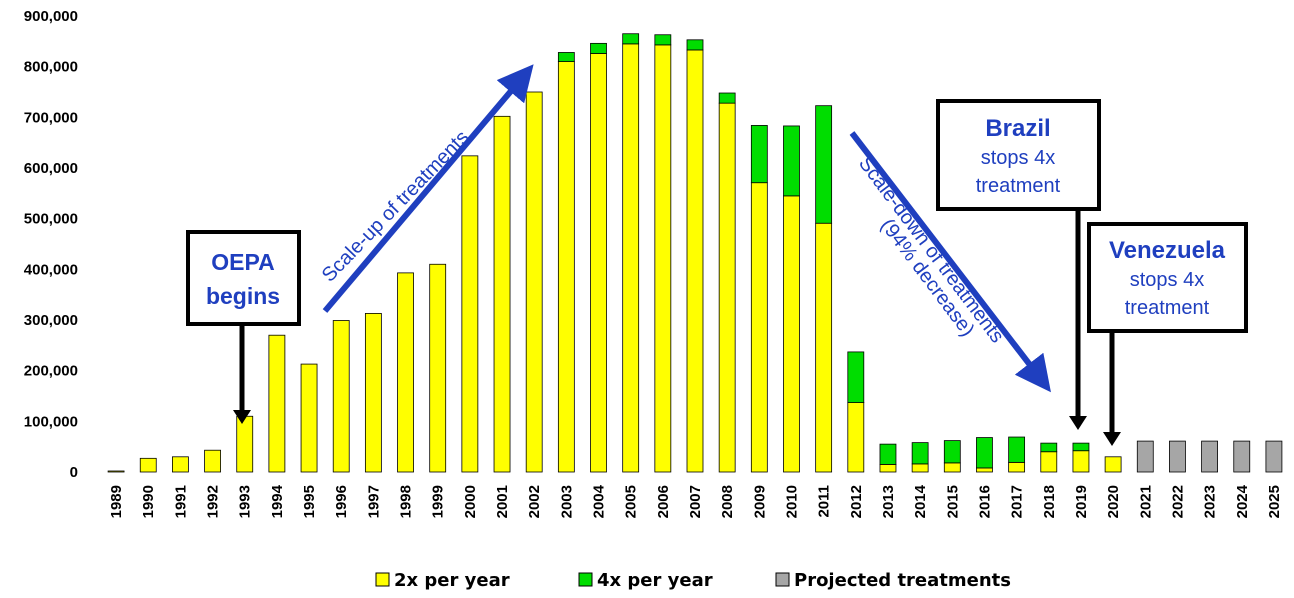 Image resolution: width=1294 pixels, height=598 pixels. I want to click on legend-swatch-4x, so click(585, 579).